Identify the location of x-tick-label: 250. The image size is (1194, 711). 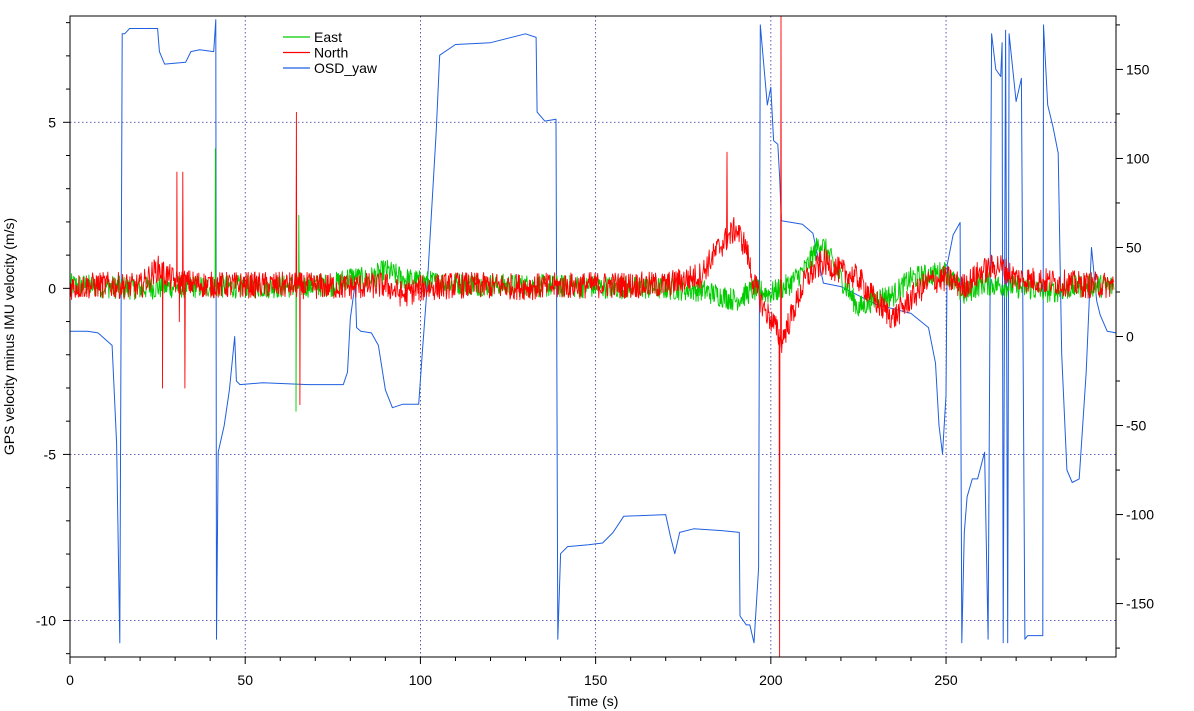
(946, 680).